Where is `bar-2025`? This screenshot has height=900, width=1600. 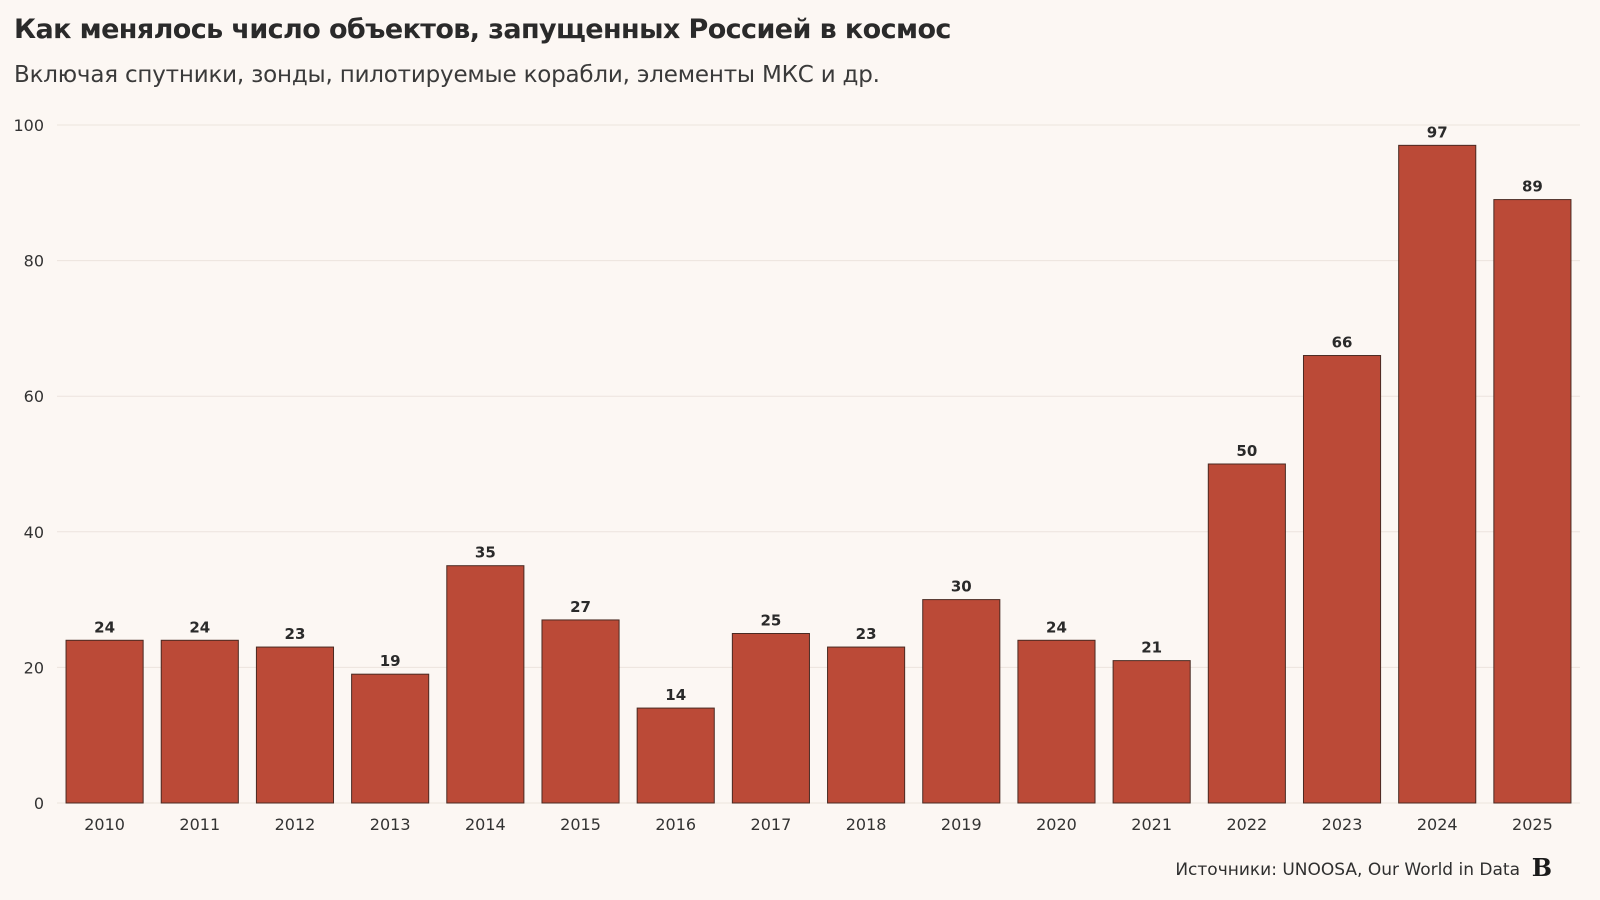
bar-2025 is located at coordinates (1532, 501).